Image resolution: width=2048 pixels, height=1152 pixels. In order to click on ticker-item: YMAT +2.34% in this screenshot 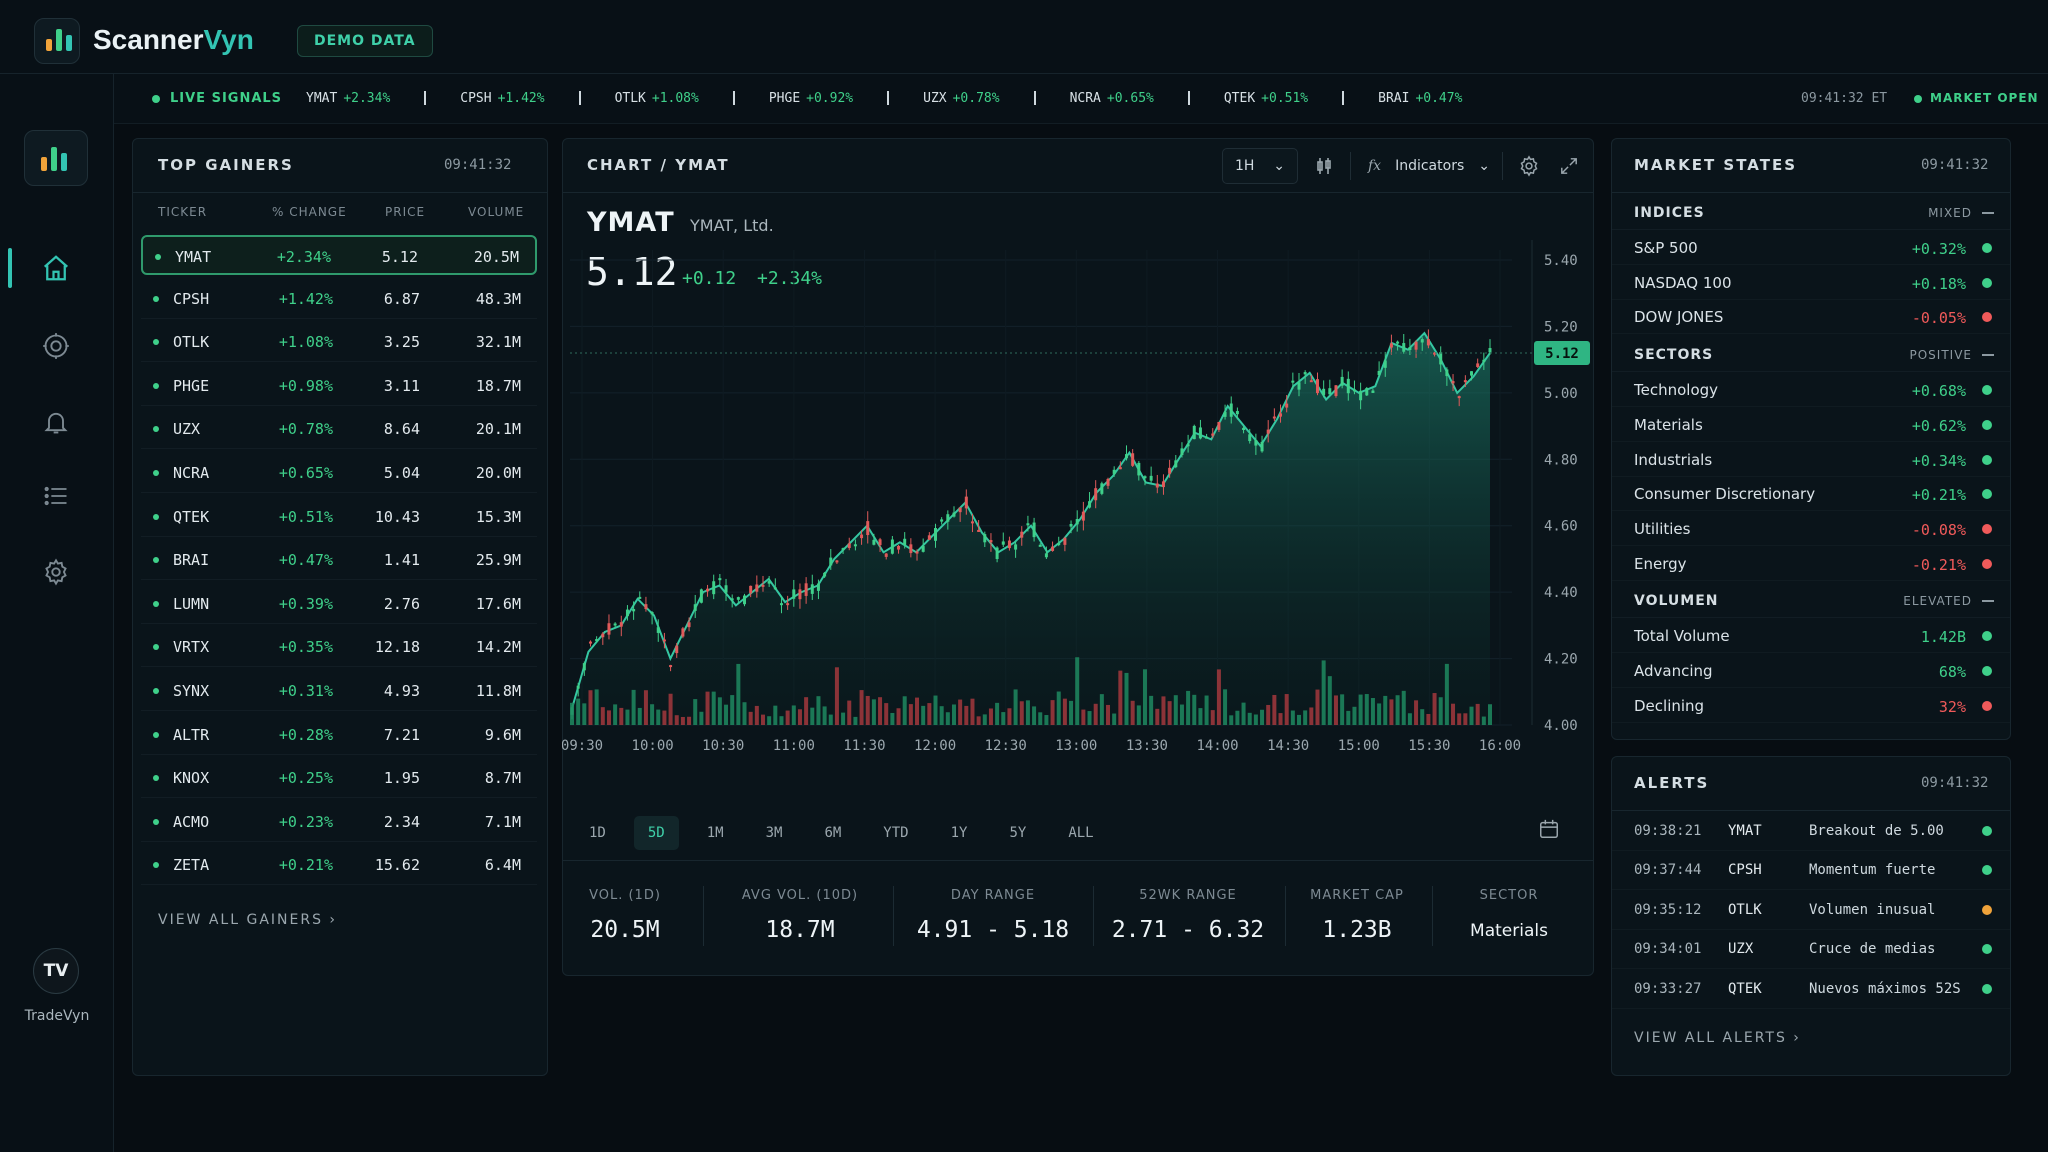, I will do `click(348, 98)`.